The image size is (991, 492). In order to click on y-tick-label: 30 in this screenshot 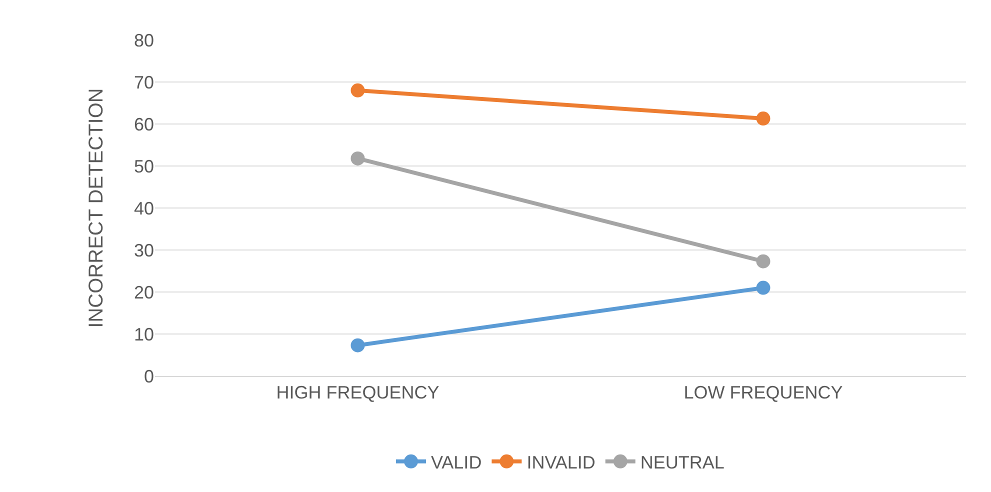, I will do `click(144, 250)`.